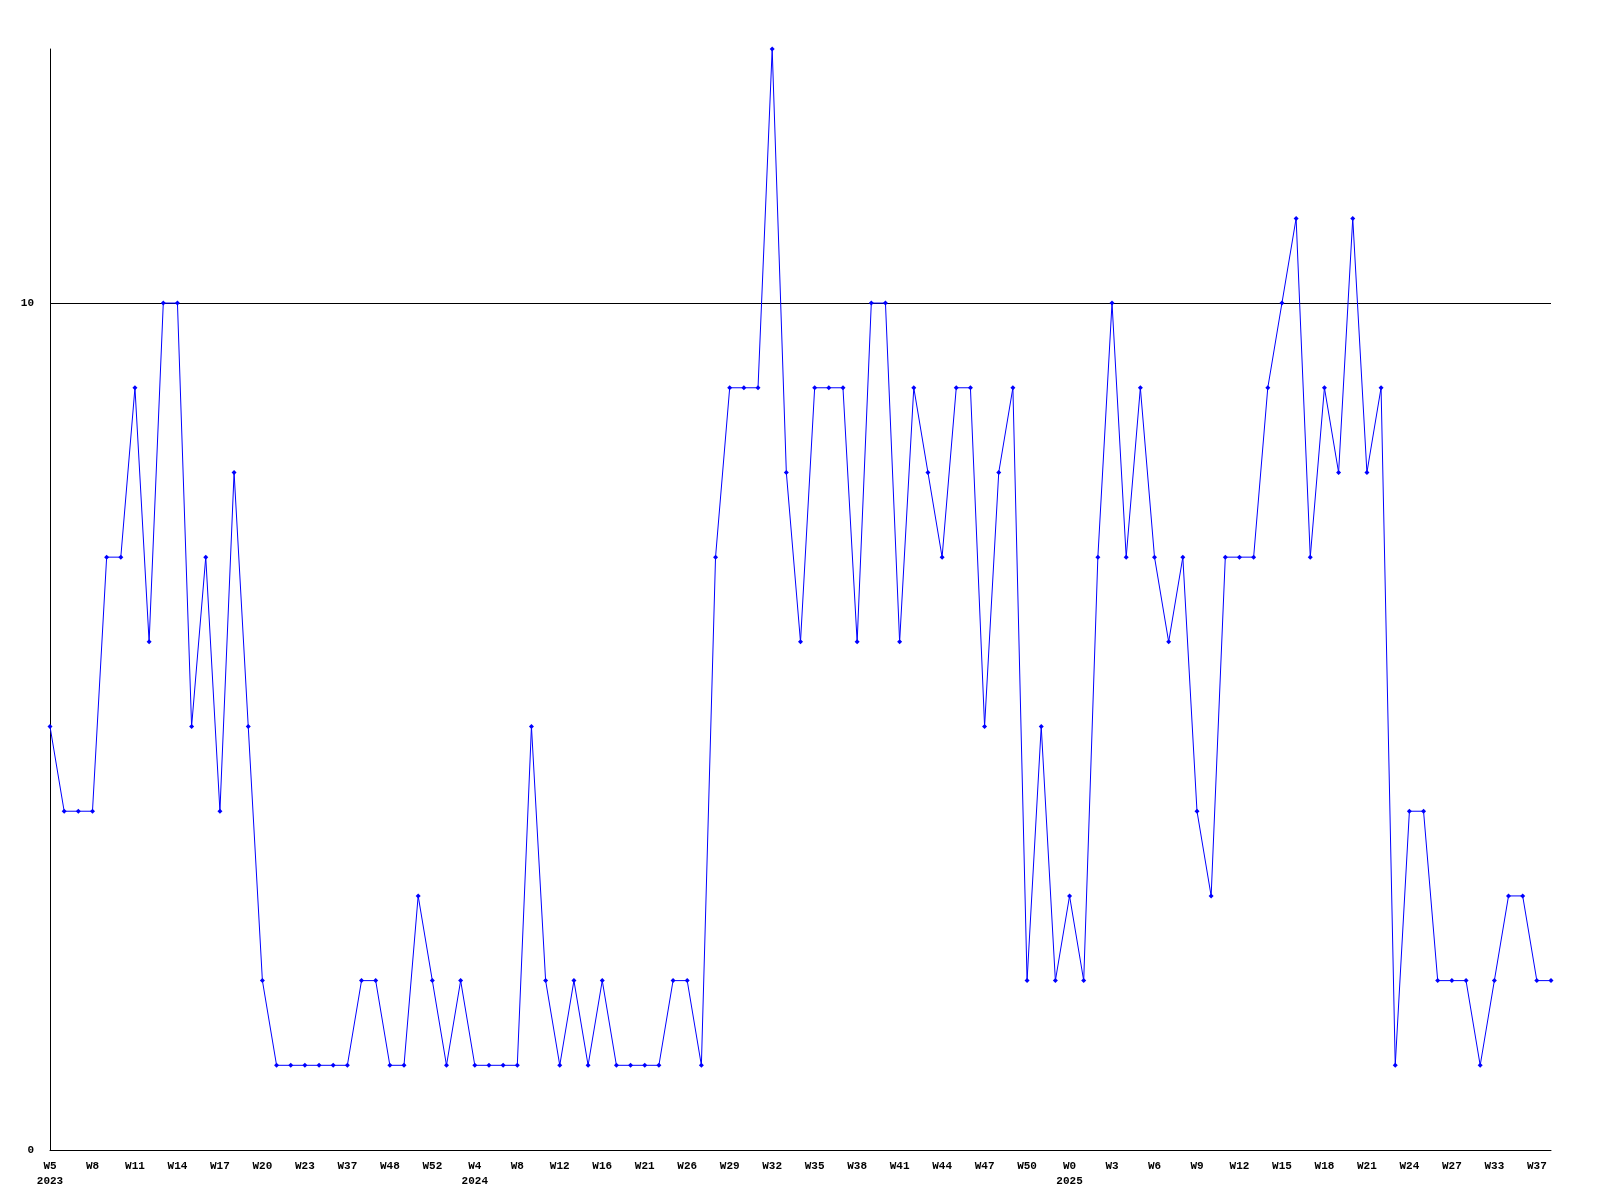  I want to click on x-tick-label: W17, so click(220, 1165).